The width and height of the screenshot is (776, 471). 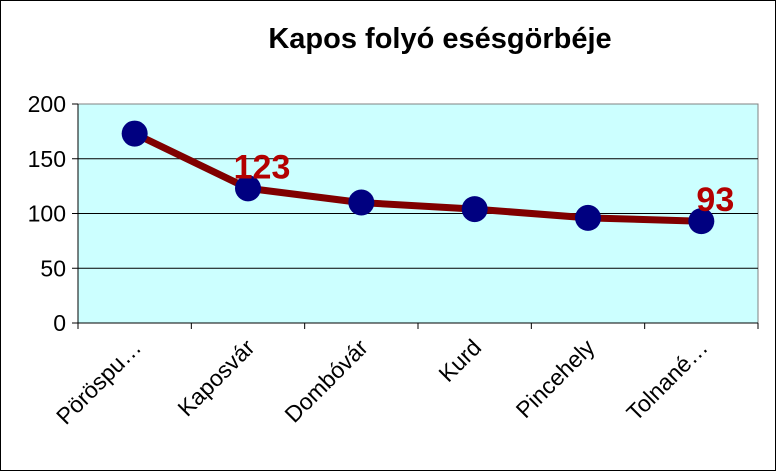 I want to click on y-tick-label: 50, so click(x=53, y=268).